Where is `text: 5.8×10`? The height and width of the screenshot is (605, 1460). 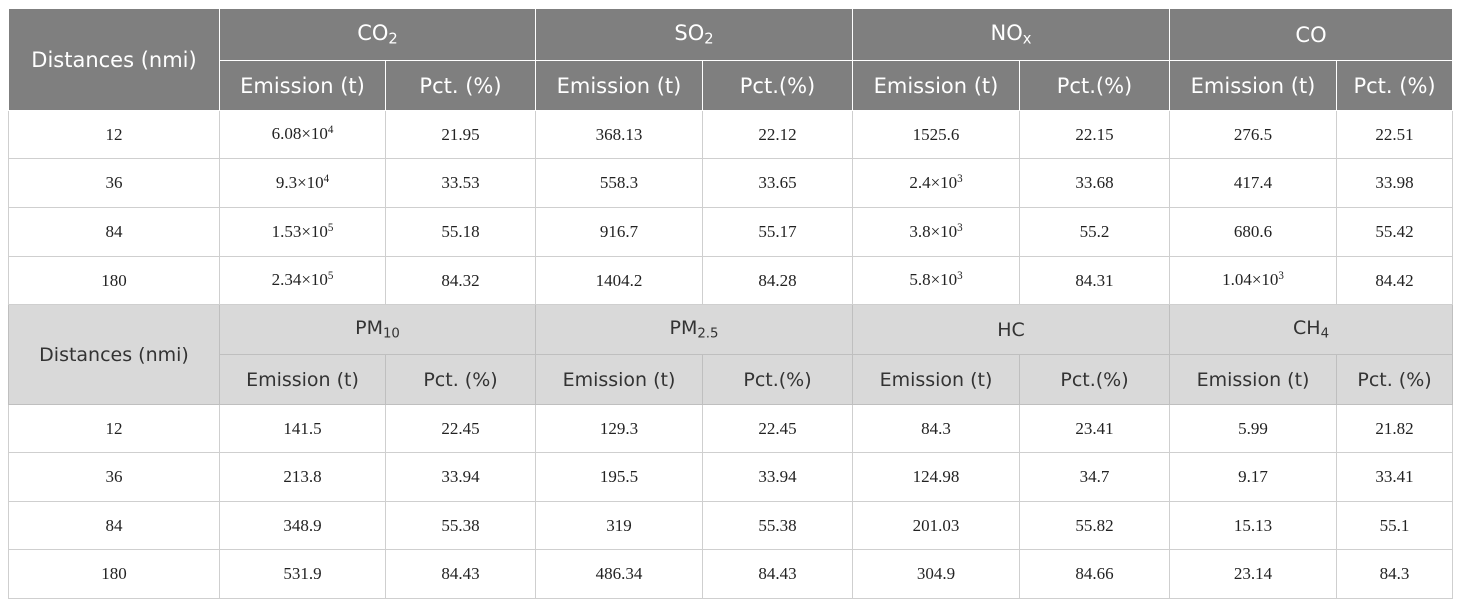
text: 5.8×10 is located at coordinates (933, 280).